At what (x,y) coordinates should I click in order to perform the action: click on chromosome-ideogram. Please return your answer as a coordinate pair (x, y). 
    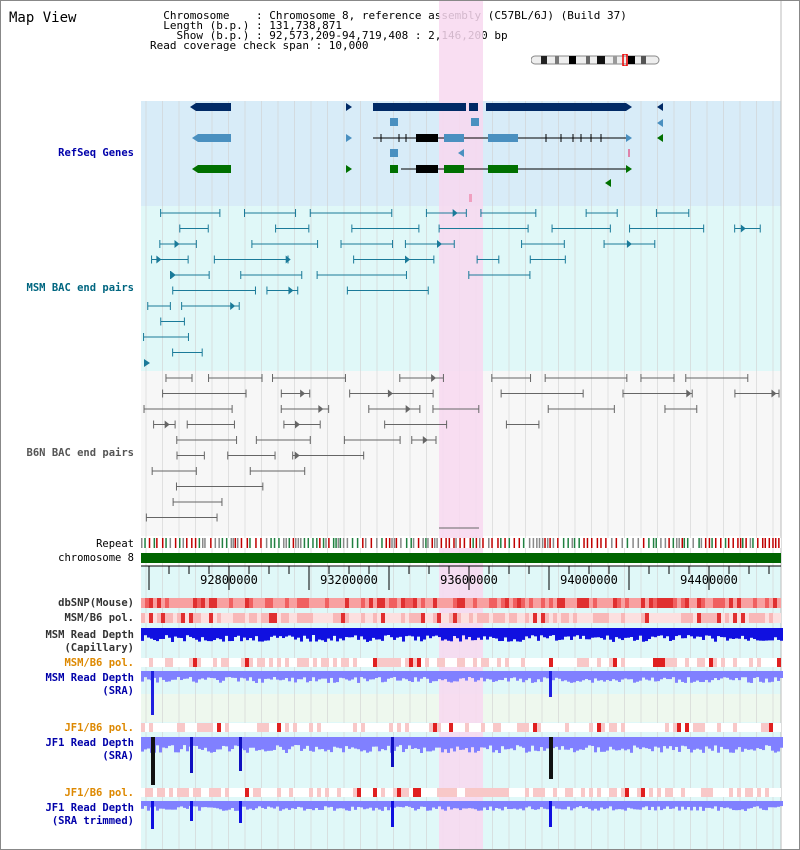
    Looking at the image, I should click on (596, 60).